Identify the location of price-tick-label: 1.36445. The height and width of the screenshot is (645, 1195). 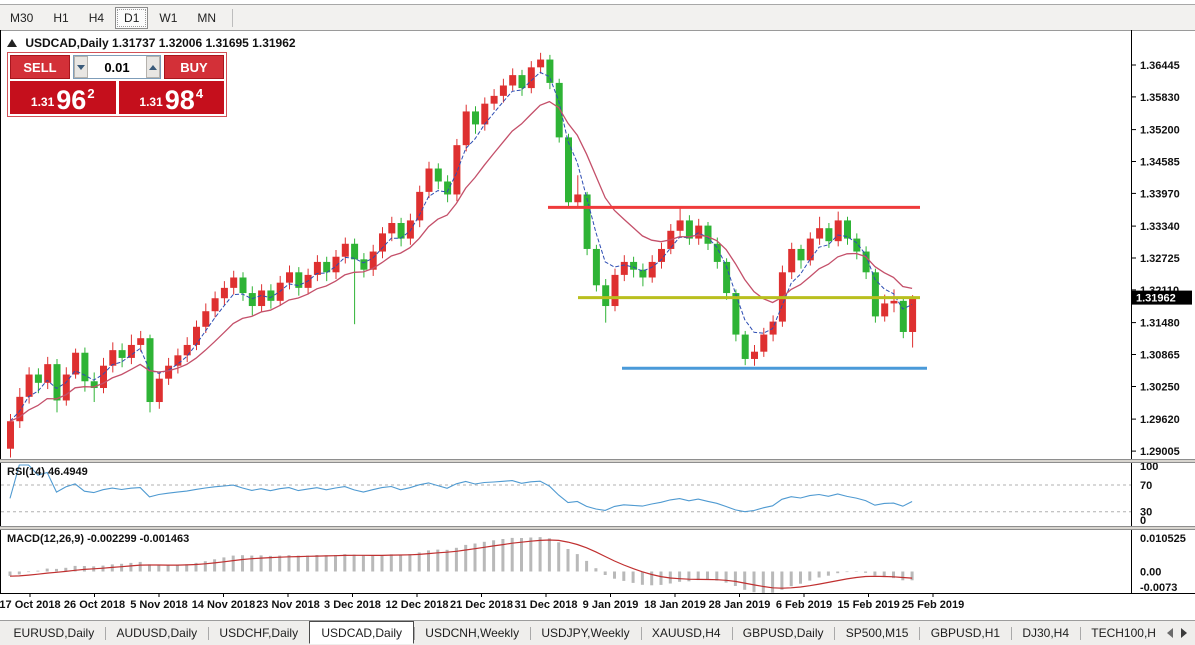
(1160, 66).